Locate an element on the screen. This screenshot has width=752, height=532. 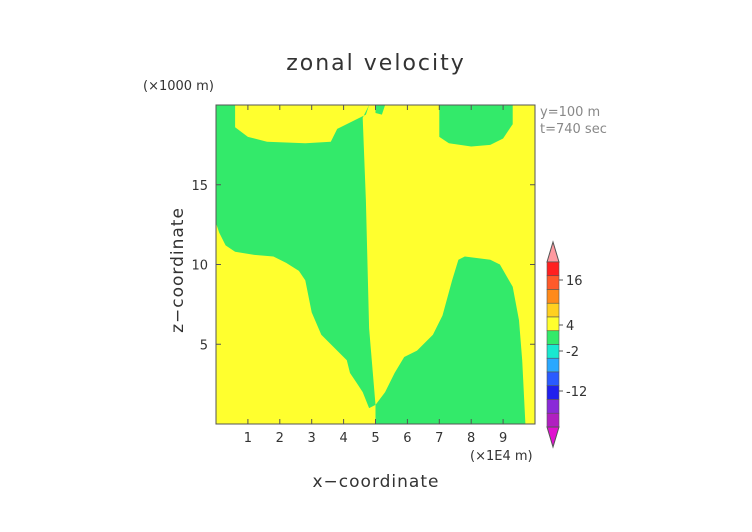
colorbar-top-arrow is located at coordinates (553, 251).